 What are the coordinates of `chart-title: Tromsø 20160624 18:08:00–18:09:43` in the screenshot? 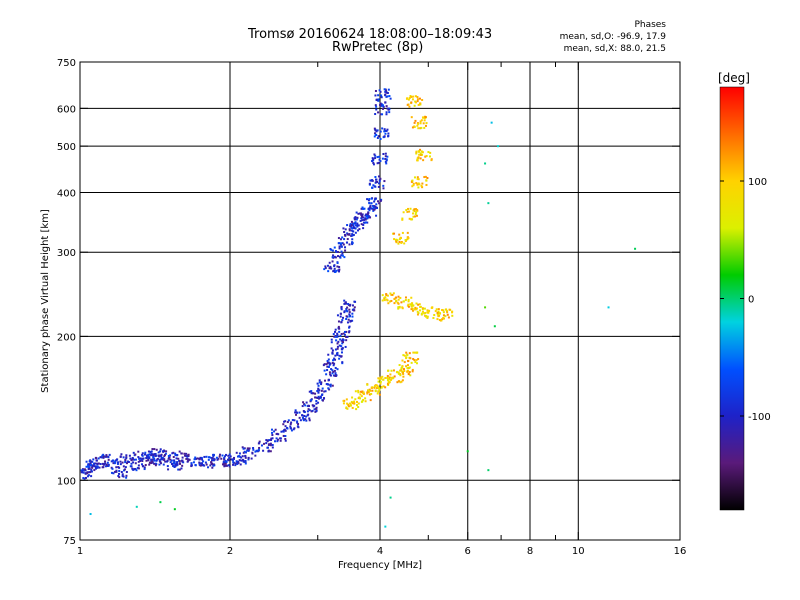 It's located at (370, 34).